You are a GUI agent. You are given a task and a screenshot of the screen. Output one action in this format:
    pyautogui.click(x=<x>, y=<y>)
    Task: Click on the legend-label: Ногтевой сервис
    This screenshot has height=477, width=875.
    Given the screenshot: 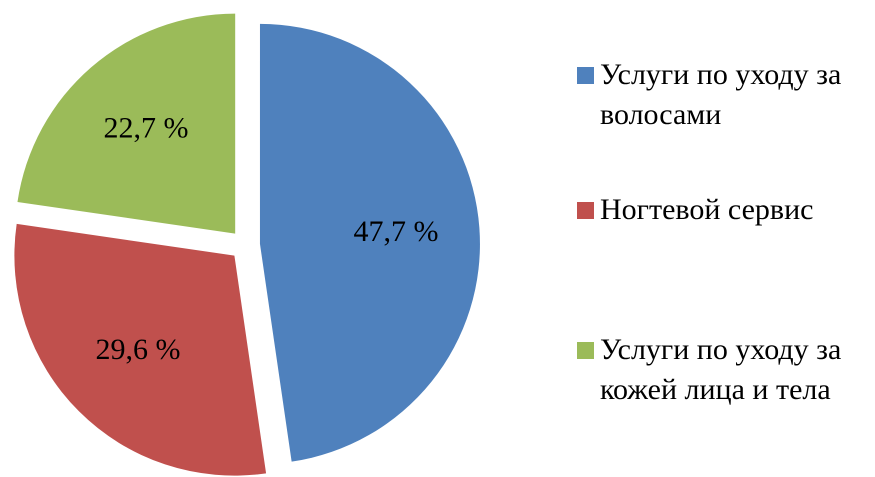 What is the action you would take?
    pyautogui.click(x=707, y=209)
    